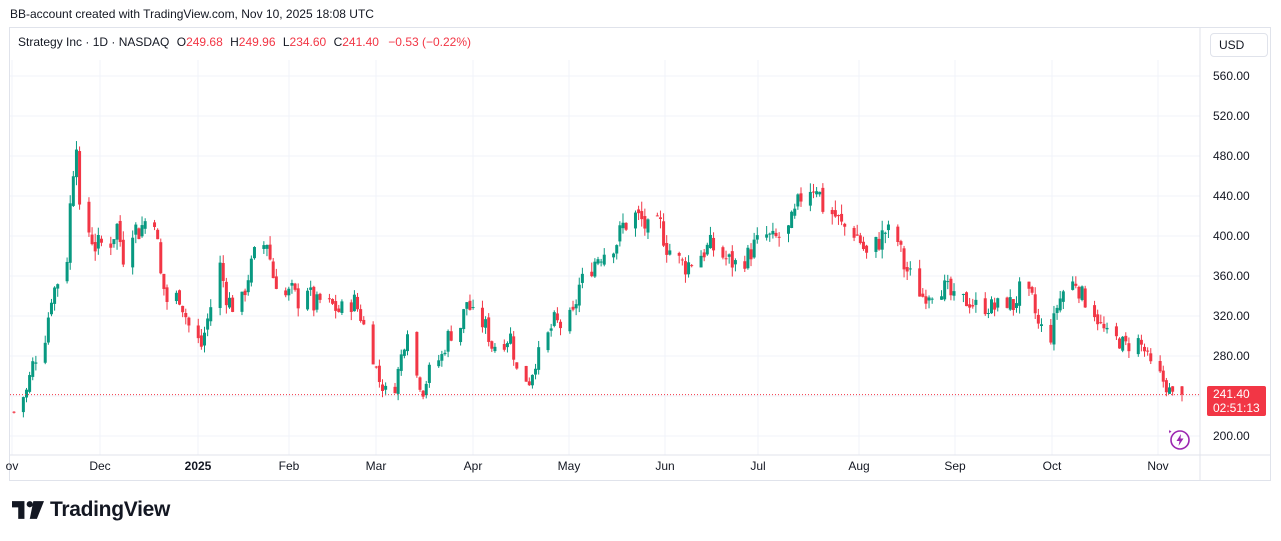 The image size is (1281, 541). What do you see at coordinates (198, 466) in the screenshot?
I see `time-tick-label: 2025` at bounding box center [198, 466].